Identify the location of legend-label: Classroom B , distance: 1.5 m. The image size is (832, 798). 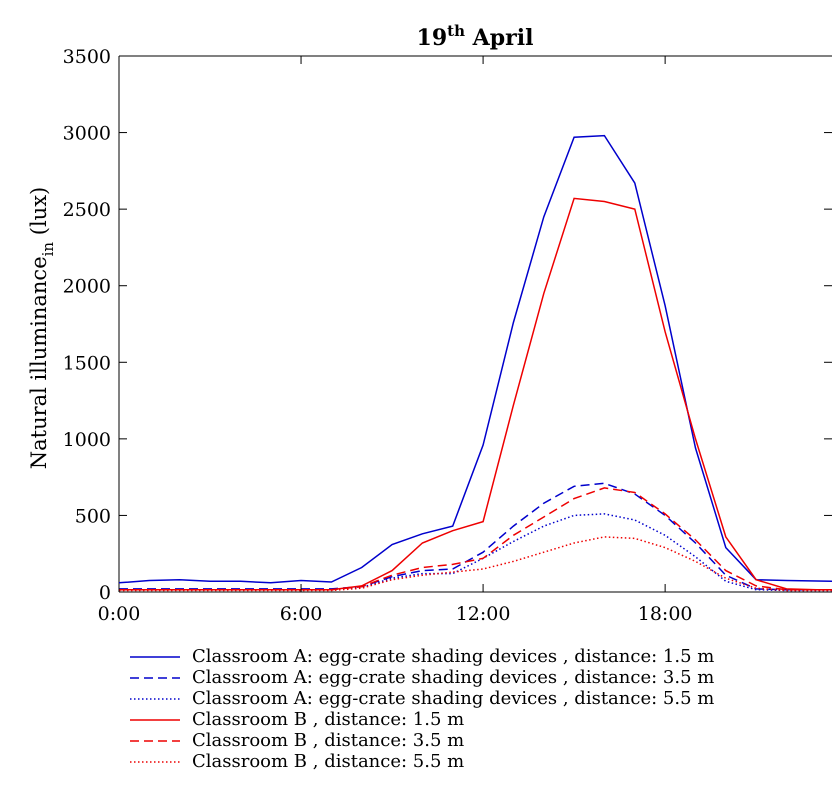
(328, 719).